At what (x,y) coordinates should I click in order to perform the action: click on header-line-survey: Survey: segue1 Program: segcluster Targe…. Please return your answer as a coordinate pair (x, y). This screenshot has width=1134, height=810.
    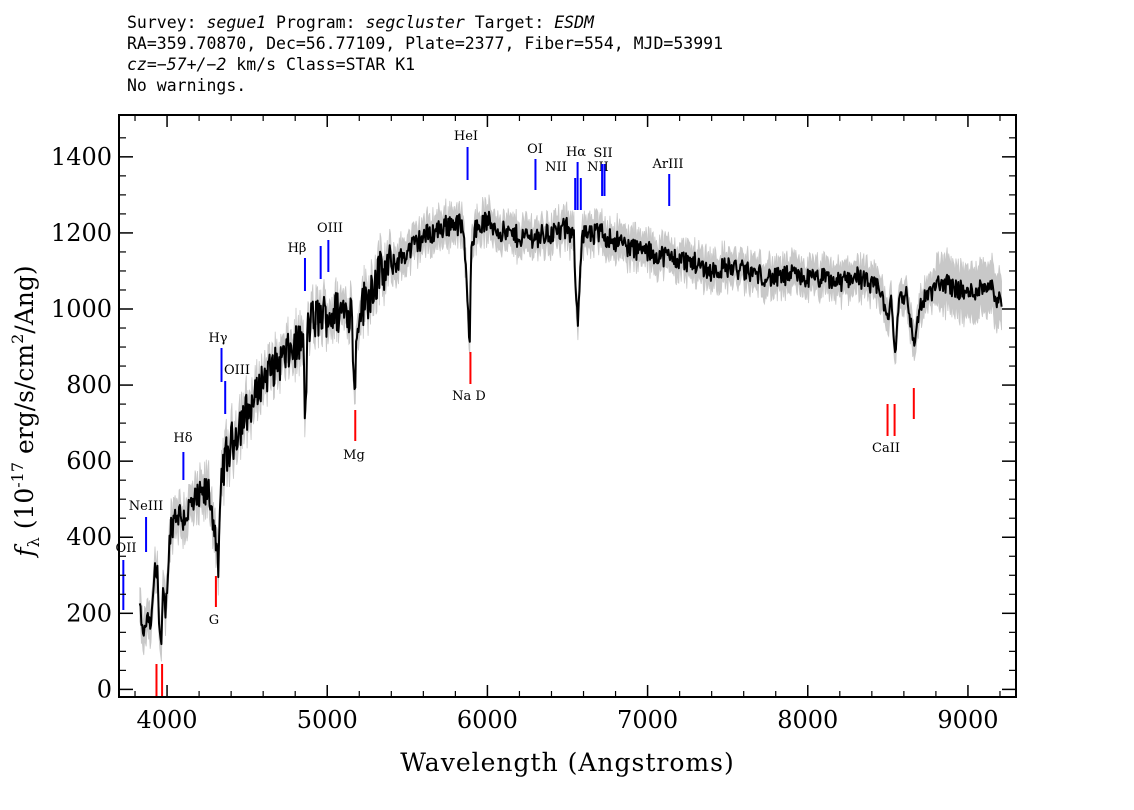
    Looking at the image, I should click on (360, 22).